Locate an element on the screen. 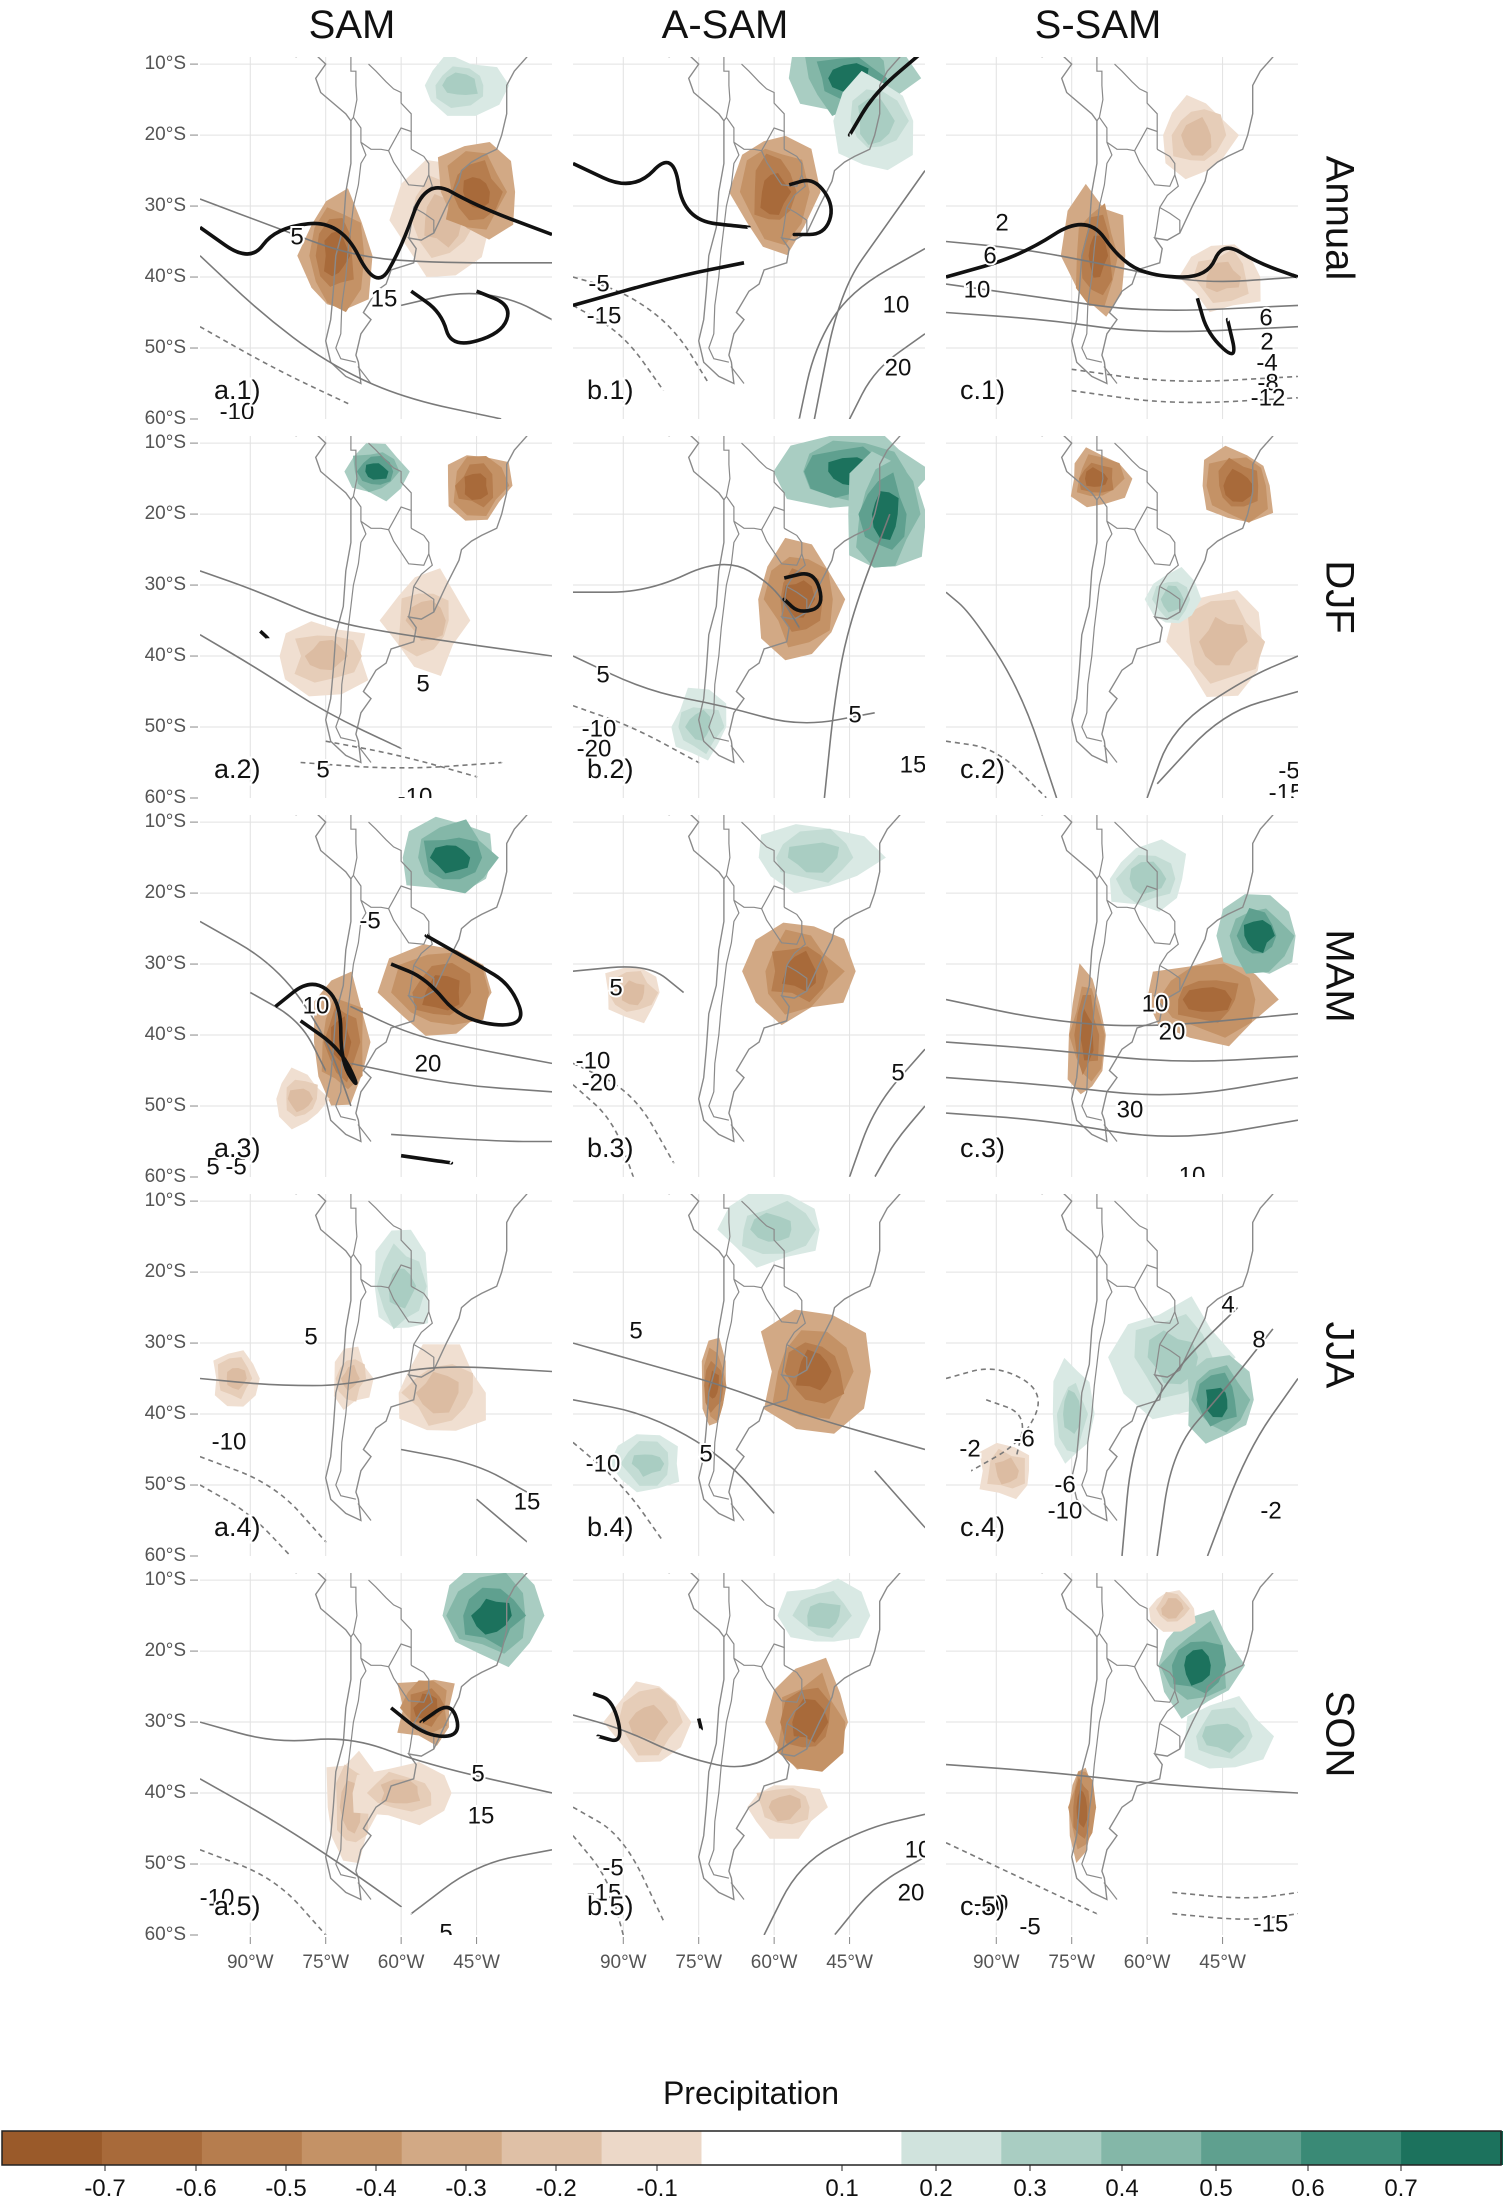 Image resolution: width=1503 pixels, height=2199 pixels. latitude-tick-label: 30°S is located at coordinates (165, 205).